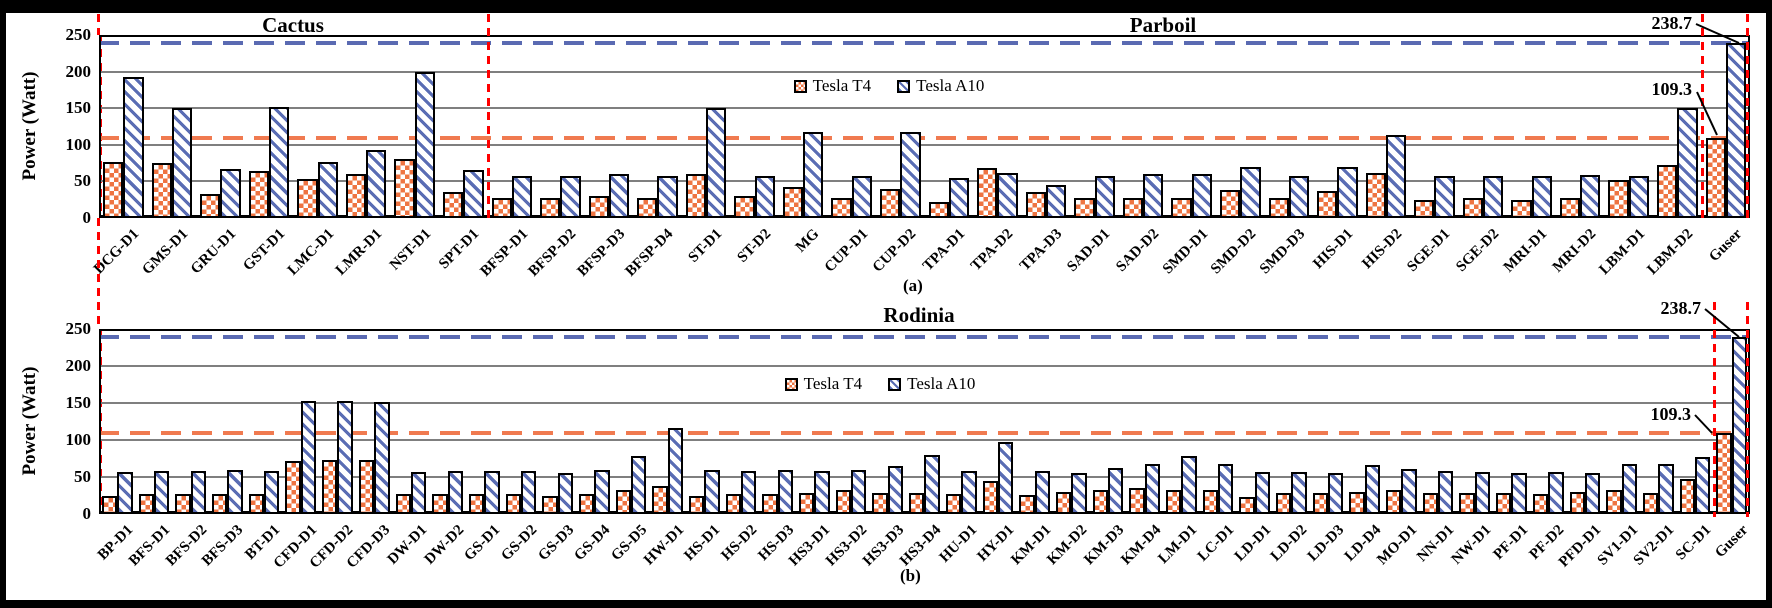  Describe the element at coordinates (1278, 207) in the screenshot. I see `bar-a-smd-d3-tesla-t4` at that location.